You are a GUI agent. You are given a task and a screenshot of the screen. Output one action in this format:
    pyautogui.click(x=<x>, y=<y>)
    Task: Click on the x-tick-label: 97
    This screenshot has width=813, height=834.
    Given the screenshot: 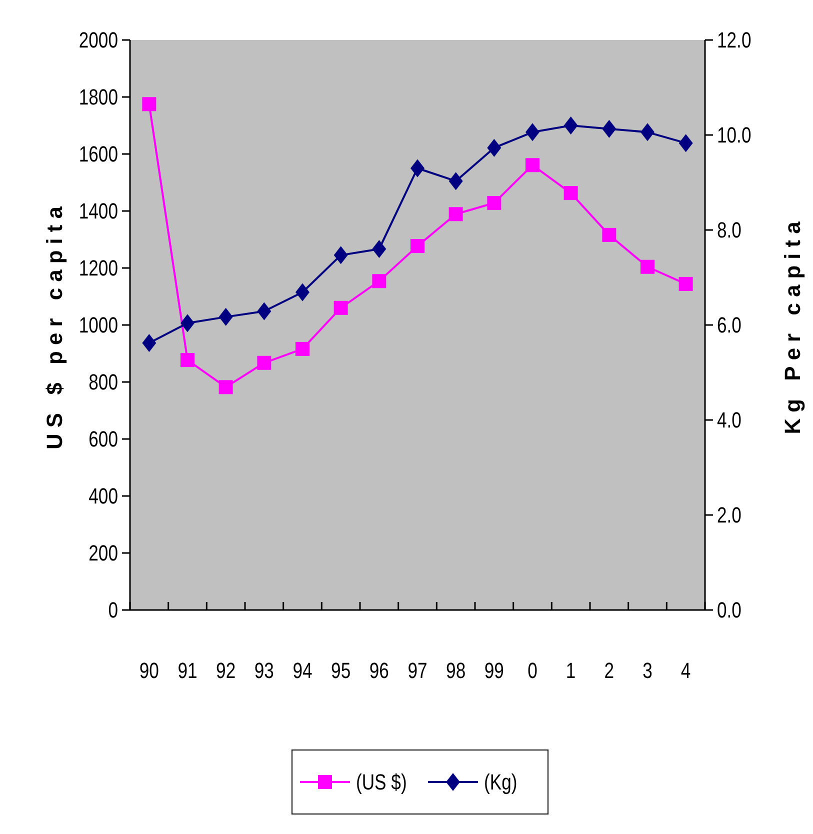 What is the action you would take?
    pyautogui.click(x=418, y=671)
    